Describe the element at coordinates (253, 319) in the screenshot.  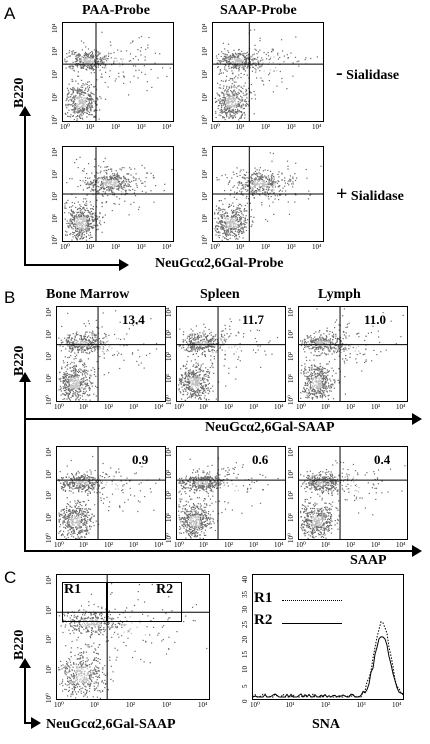
I see `percentage-label: 11.7` at that location.